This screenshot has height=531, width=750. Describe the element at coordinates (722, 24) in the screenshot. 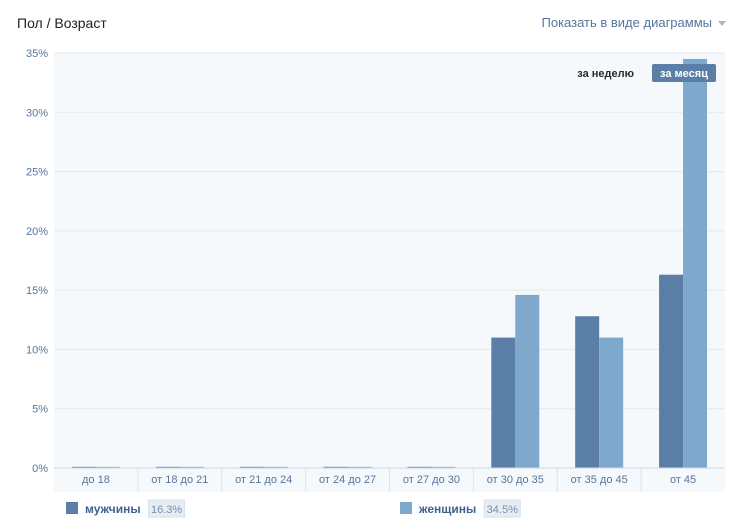

I see `chevron-down-icon` at that location.